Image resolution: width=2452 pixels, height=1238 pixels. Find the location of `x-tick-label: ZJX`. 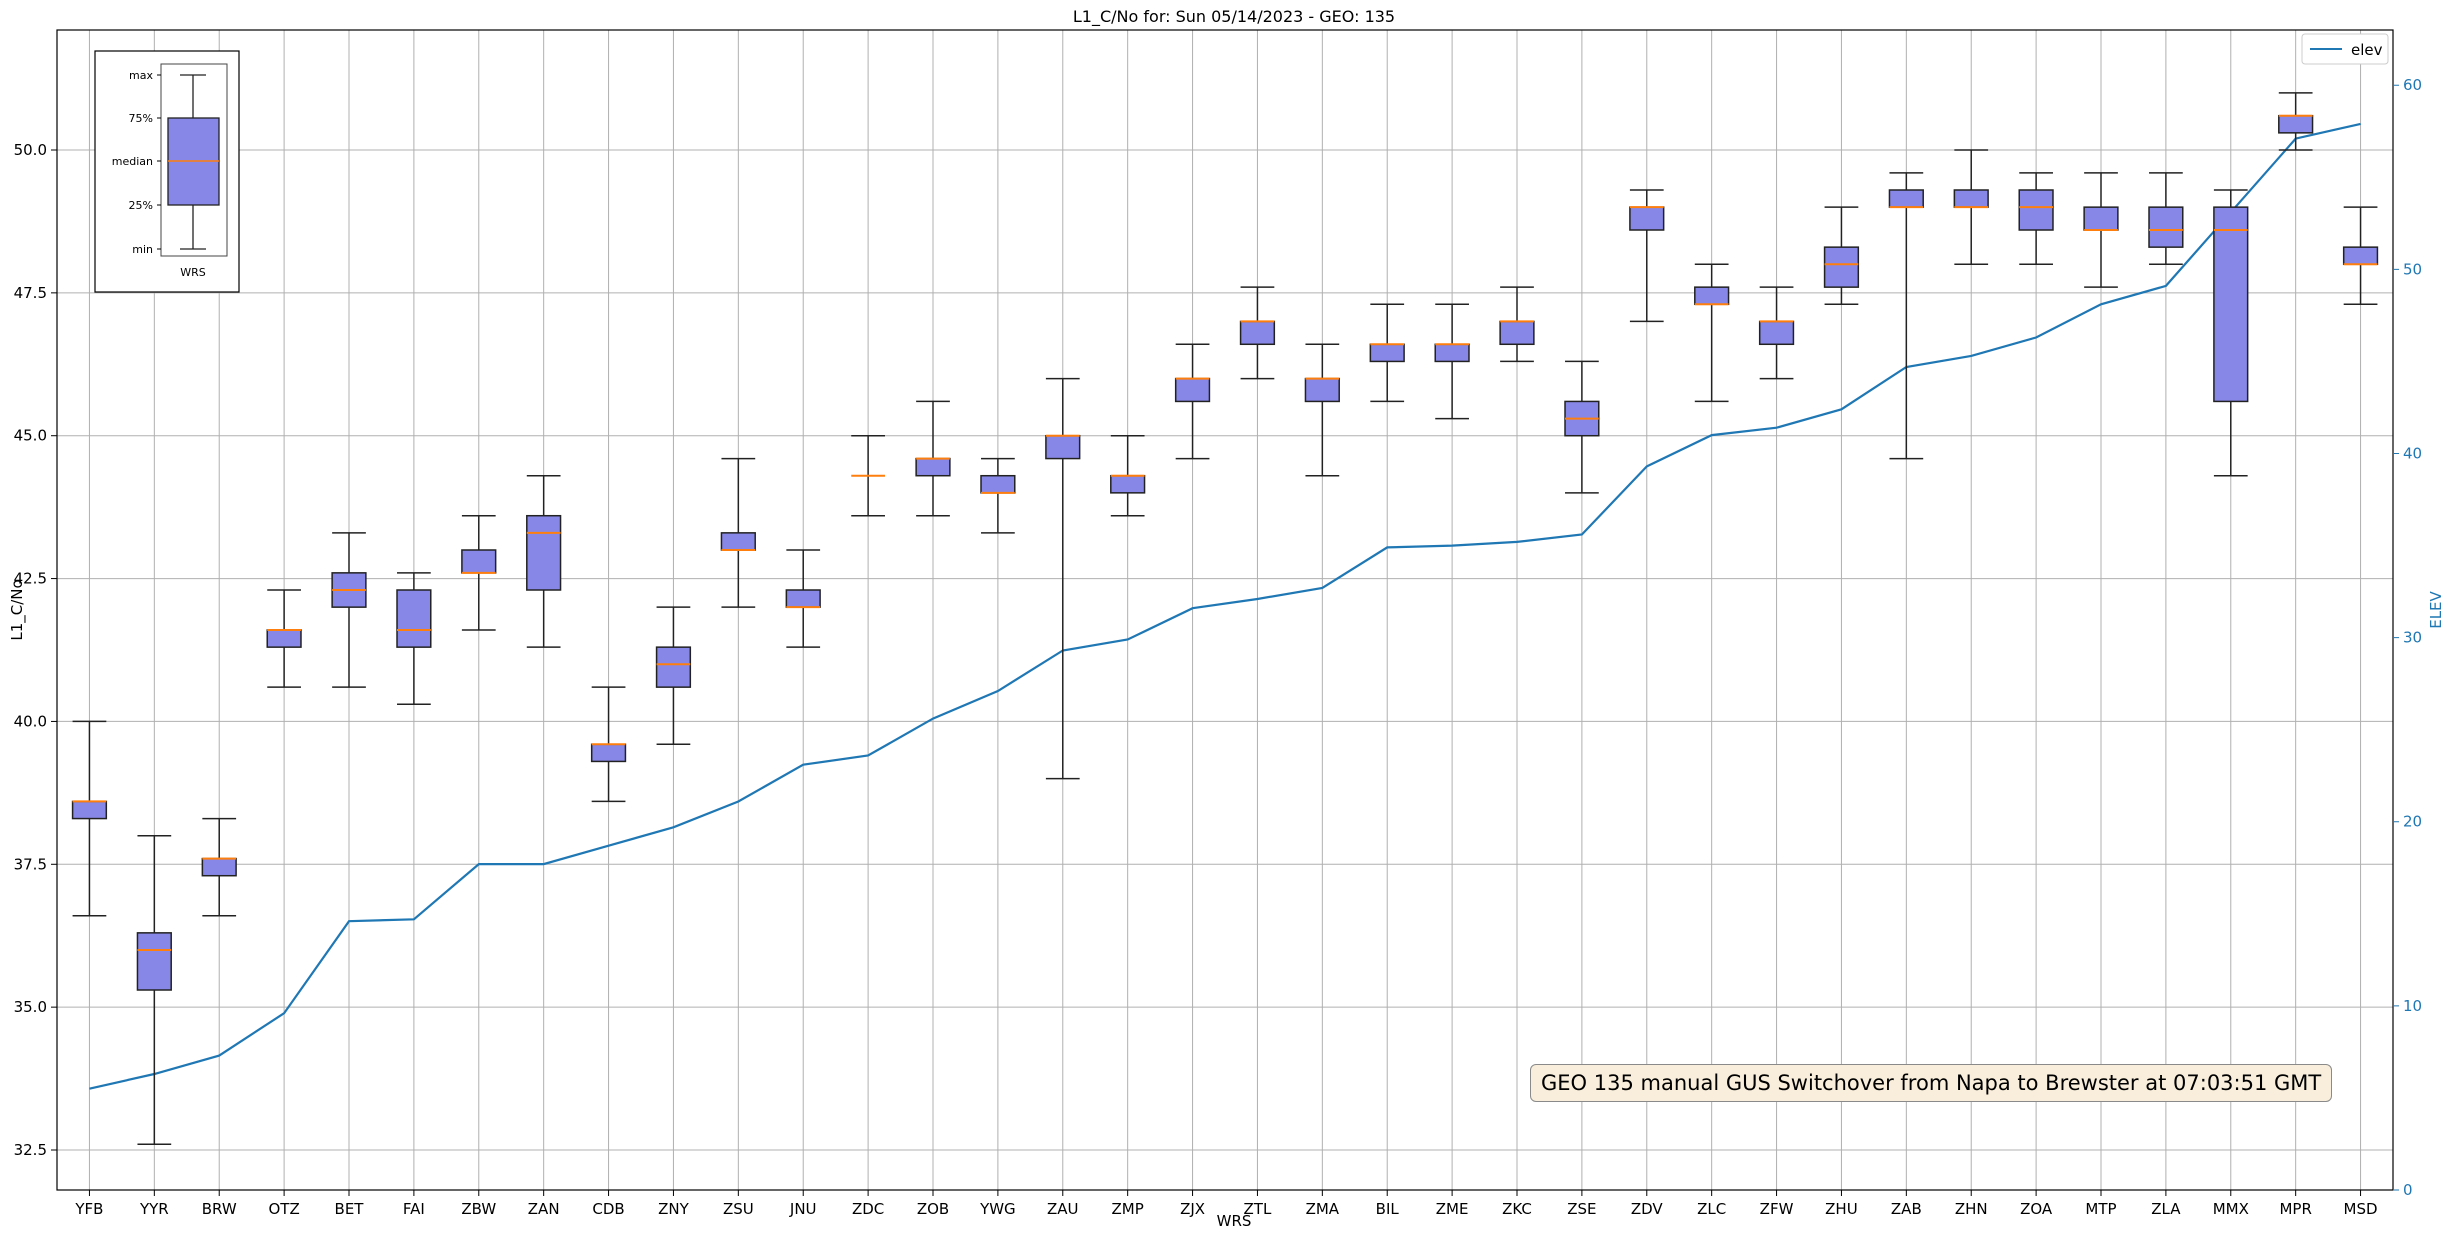

x-tick-label: ZJX is located at coordinates (1192, 1209).